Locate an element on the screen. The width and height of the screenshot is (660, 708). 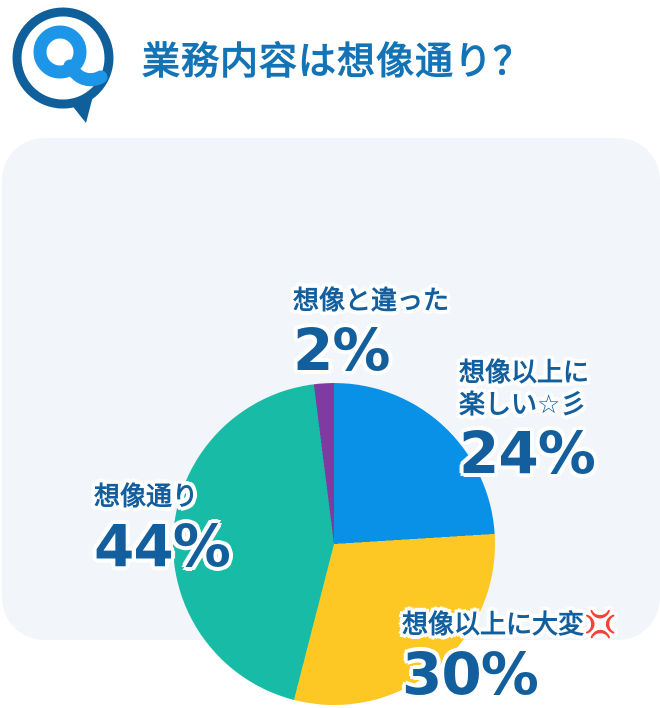
page-title: 業務内容は想像通り？ is located at coordinates (337, 61).